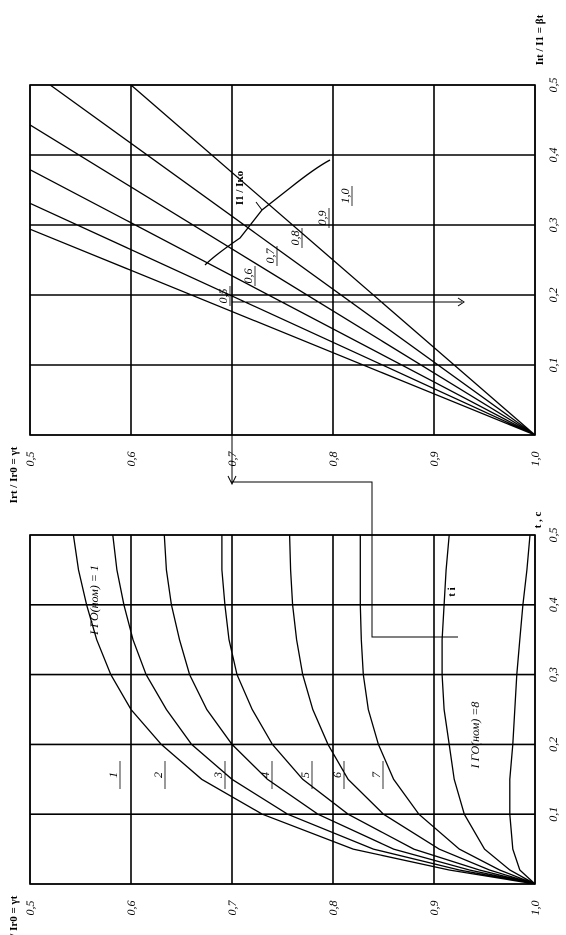  I want to click on right-y-axis-label: Irt / Ir0 = γt, so click(14, 474).